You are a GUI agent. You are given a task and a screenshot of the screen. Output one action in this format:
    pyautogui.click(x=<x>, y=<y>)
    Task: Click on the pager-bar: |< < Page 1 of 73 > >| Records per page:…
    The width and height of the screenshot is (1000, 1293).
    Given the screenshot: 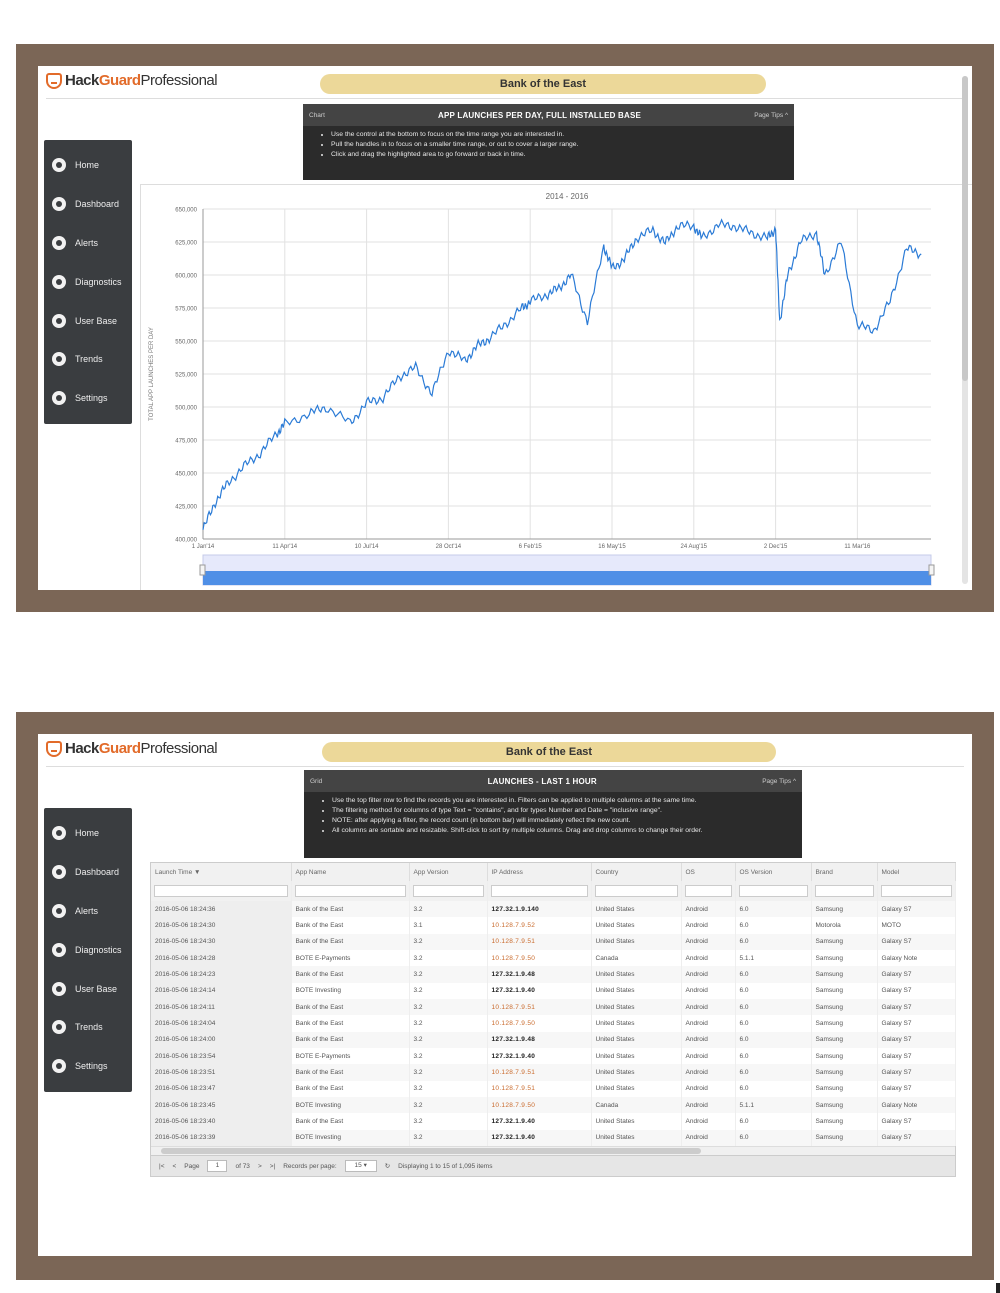 What is the action you would take?
    pyautogui.click(x=553, y=1166)
    